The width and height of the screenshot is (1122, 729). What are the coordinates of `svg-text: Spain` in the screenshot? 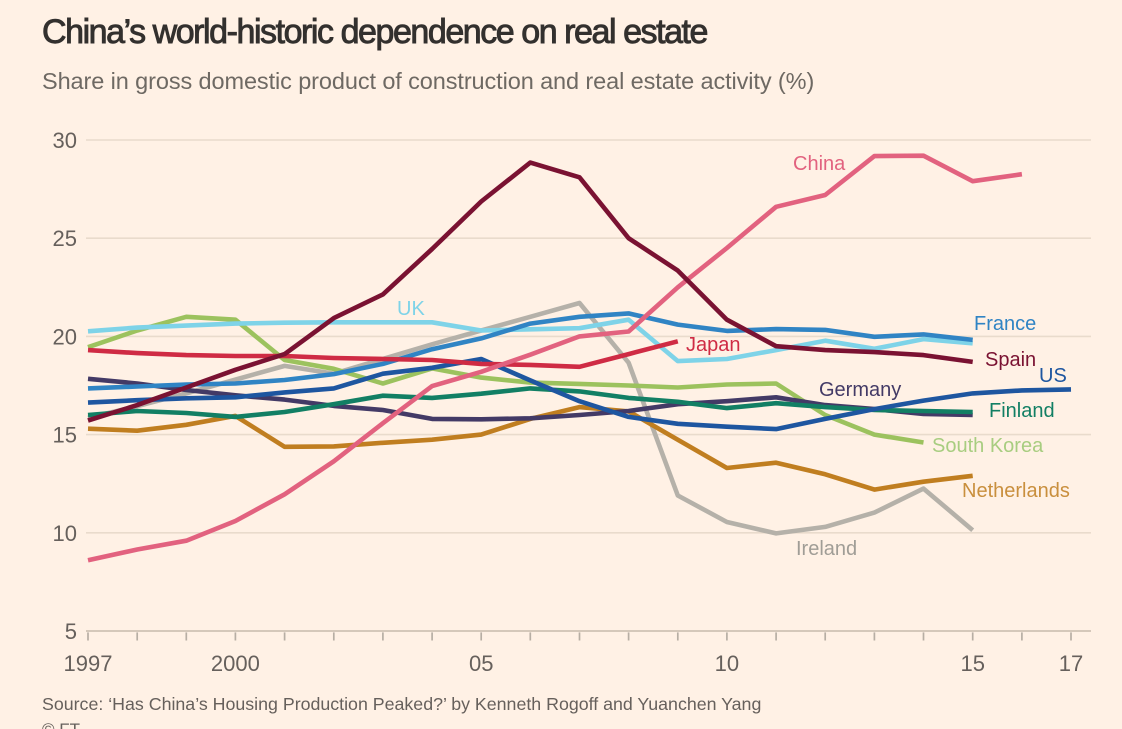 It's located at (1010, 360).